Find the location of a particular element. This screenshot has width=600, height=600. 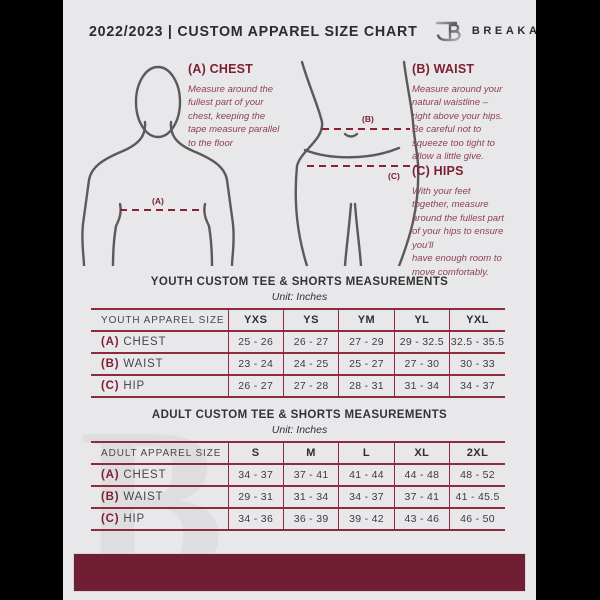

youth-unit-label: Unit: Inches is located at coordinates (299, 297).